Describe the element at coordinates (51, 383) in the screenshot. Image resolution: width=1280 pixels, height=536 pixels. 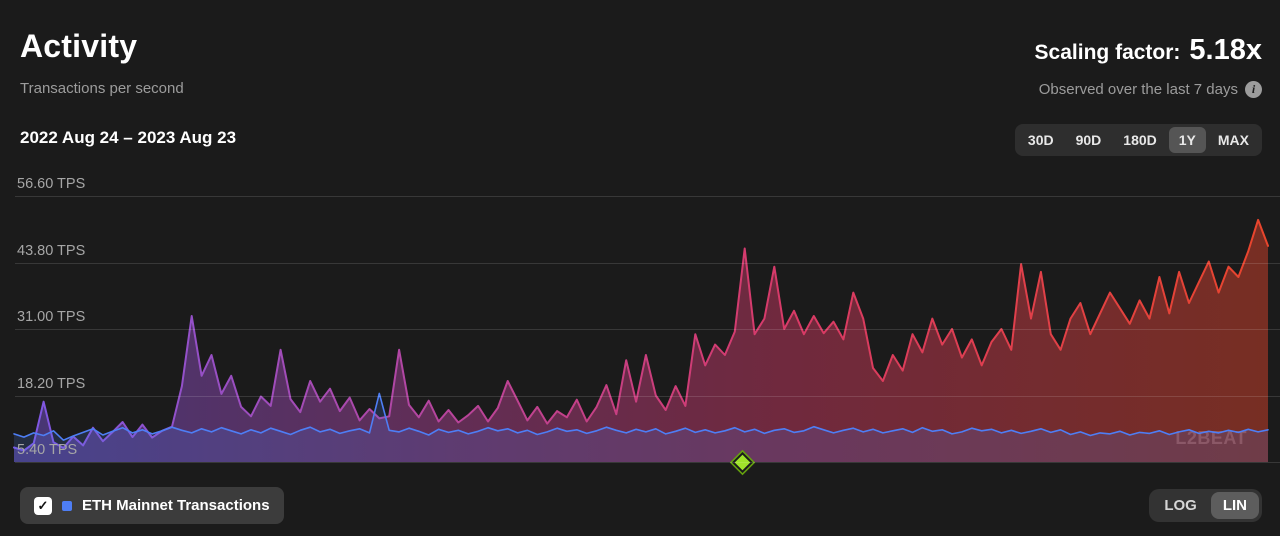
I see `y-axis-tick-label: 18.20 TPS` at that location.